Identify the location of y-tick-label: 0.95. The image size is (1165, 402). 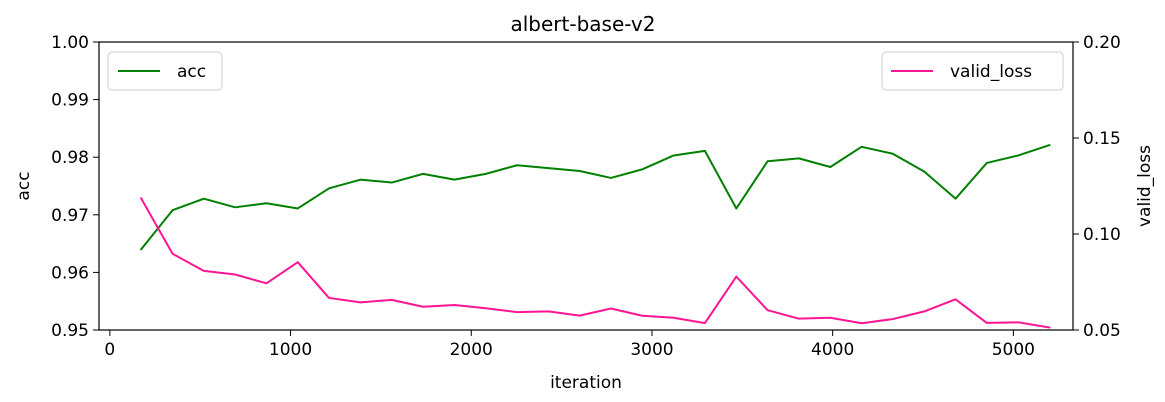
(70, 331).